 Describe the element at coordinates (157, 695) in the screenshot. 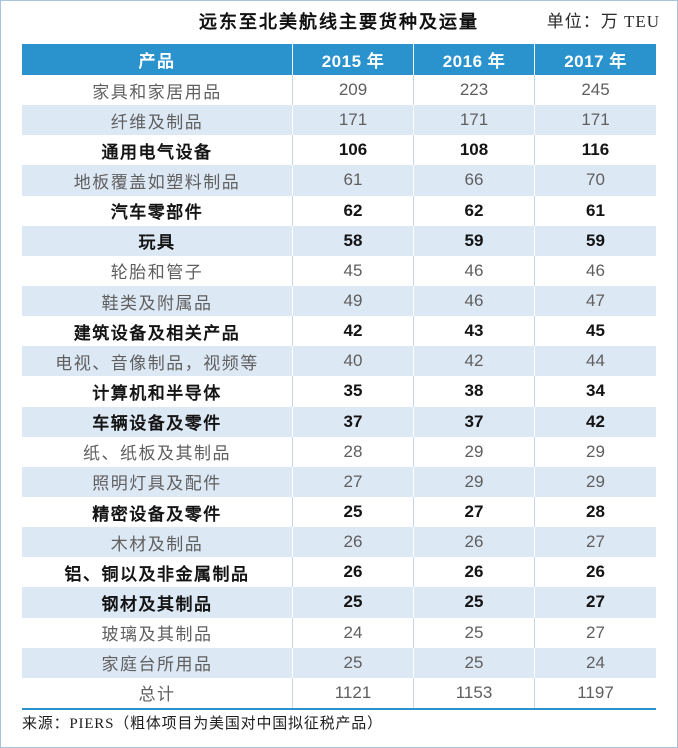

I see `total-label-cell: 总计` at that location.